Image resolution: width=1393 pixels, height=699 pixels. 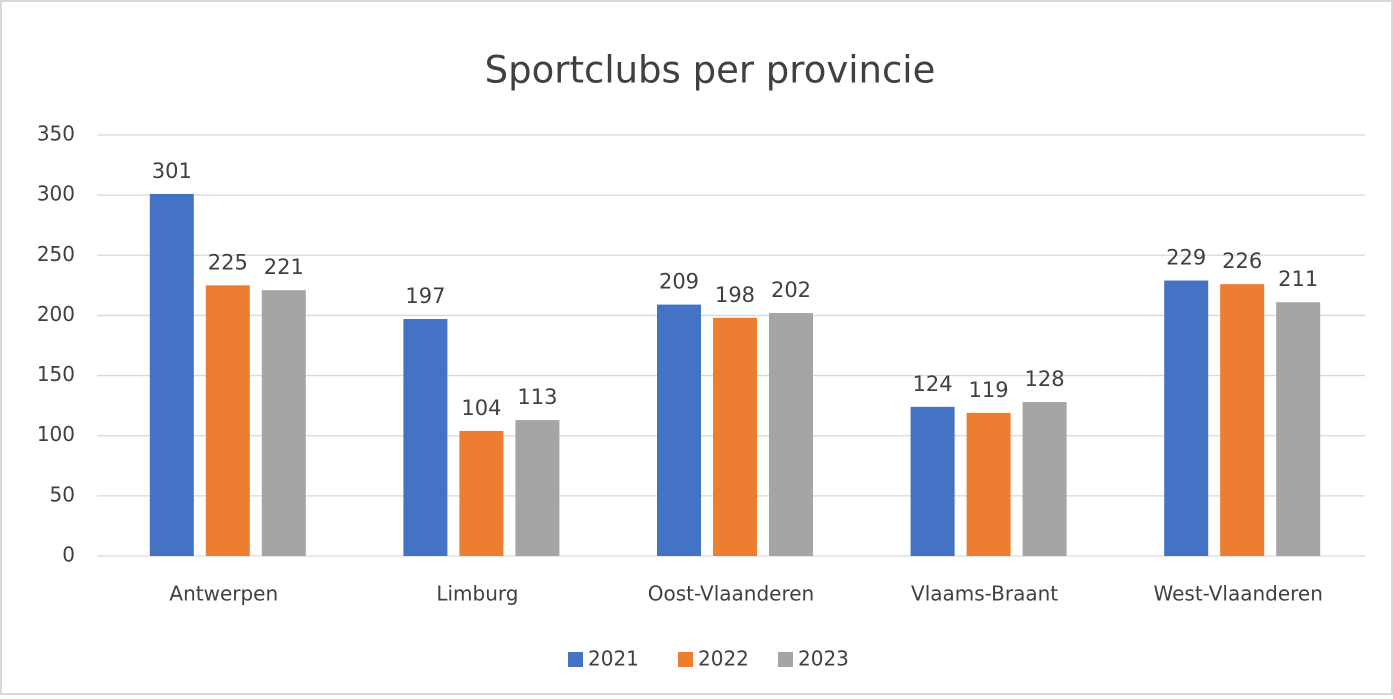 I want to click on x-tick-label: Limburg, so click(x=477, y=594).